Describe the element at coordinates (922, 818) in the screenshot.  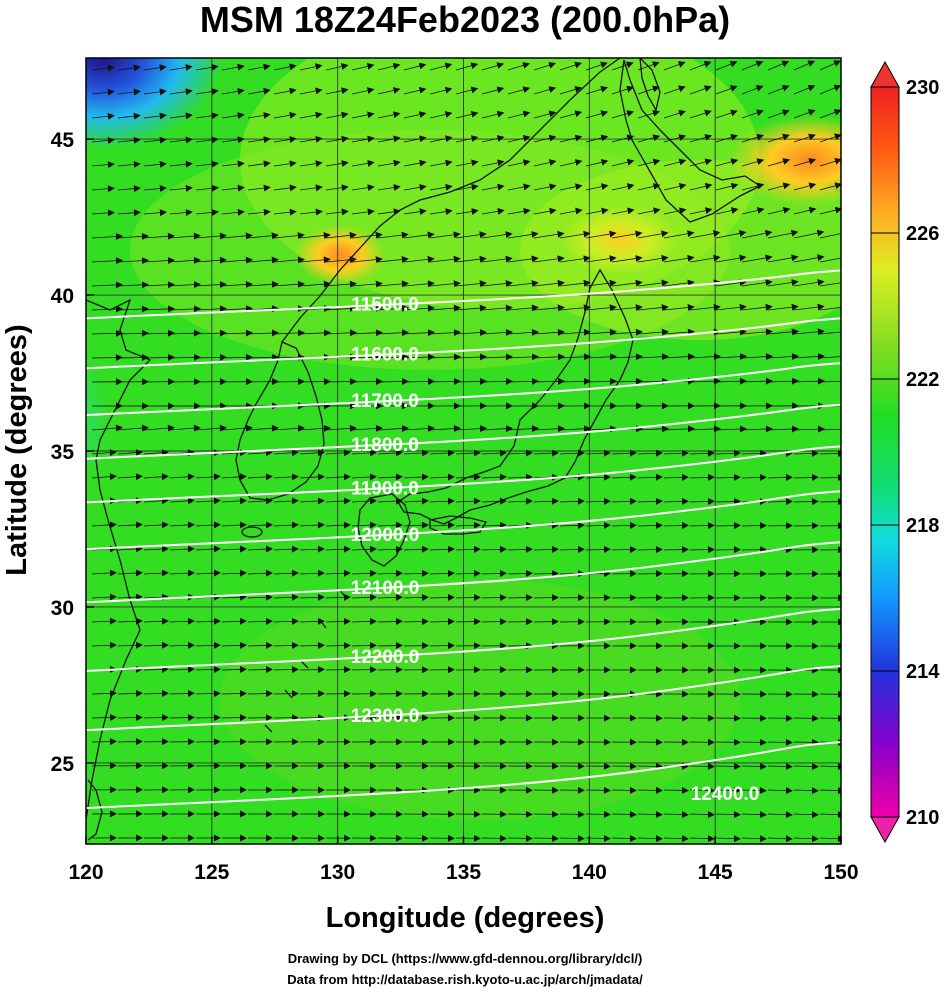
I see `colorbar-tick-label: 210` at that location.